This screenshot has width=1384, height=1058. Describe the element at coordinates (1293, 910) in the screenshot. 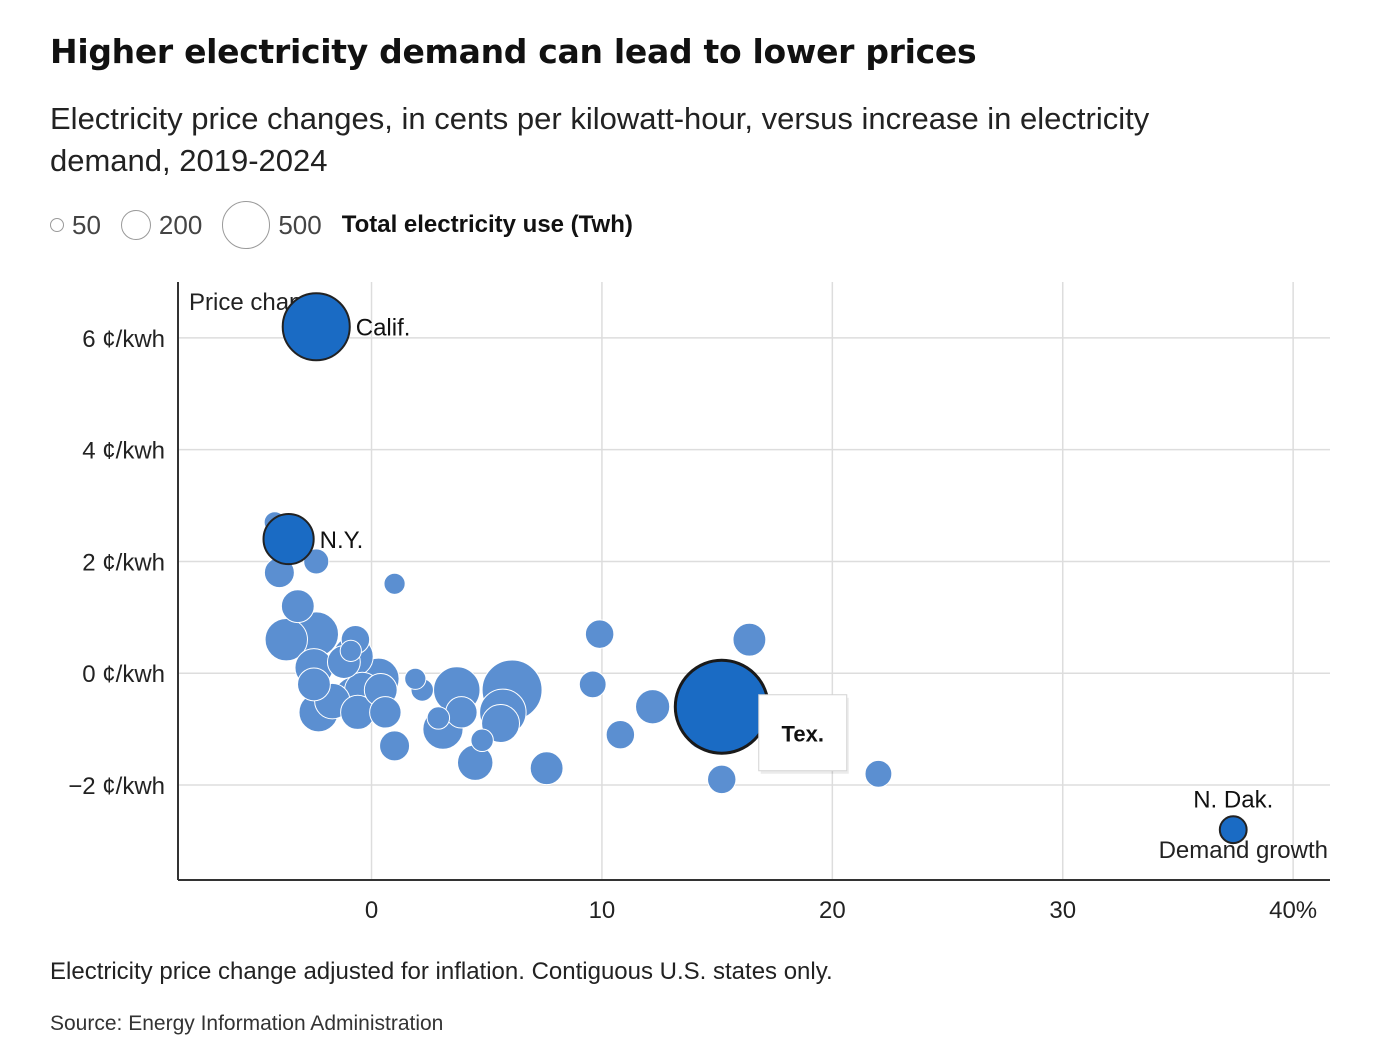

I see `x-tick-label: 40%` at that location.